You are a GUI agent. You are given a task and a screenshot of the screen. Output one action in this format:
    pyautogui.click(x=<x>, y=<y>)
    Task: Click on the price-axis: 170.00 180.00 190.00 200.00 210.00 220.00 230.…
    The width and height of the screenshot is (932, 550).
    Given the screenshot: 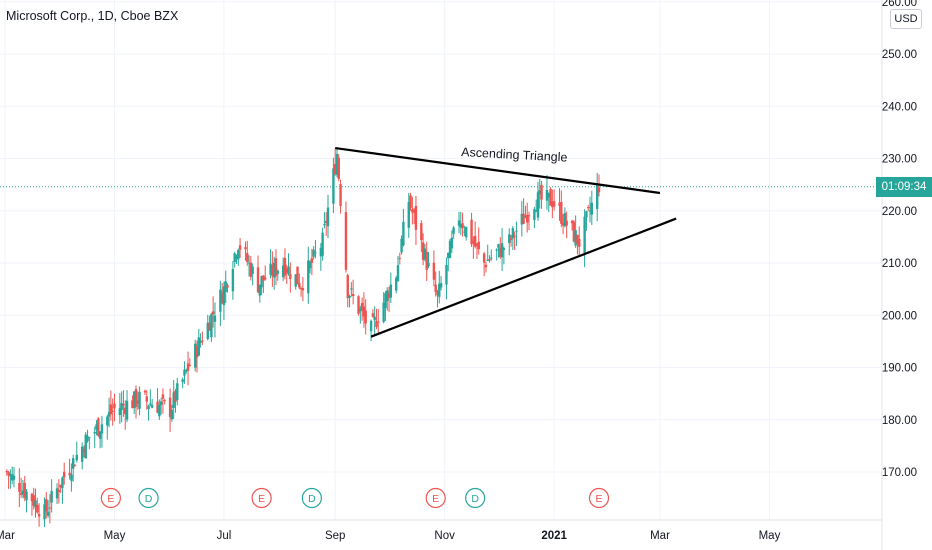 What is the action you would take?
    pyautogui.click(x=899, y=239)
    